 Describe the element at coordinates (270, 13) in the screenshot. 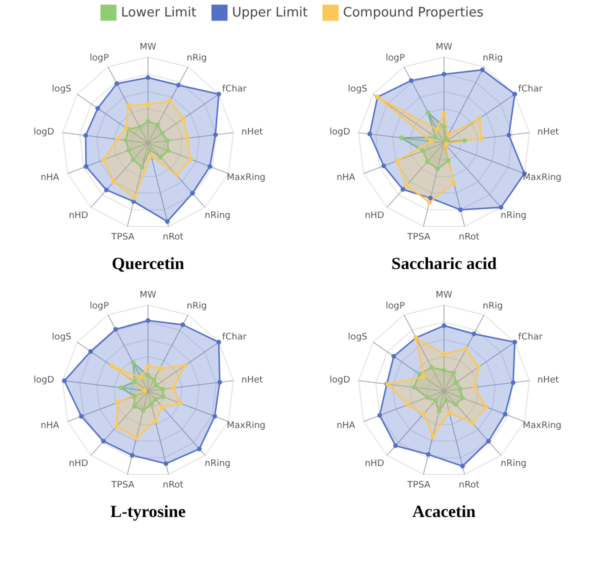

I see `legend-label: Upper Limit` at that location.